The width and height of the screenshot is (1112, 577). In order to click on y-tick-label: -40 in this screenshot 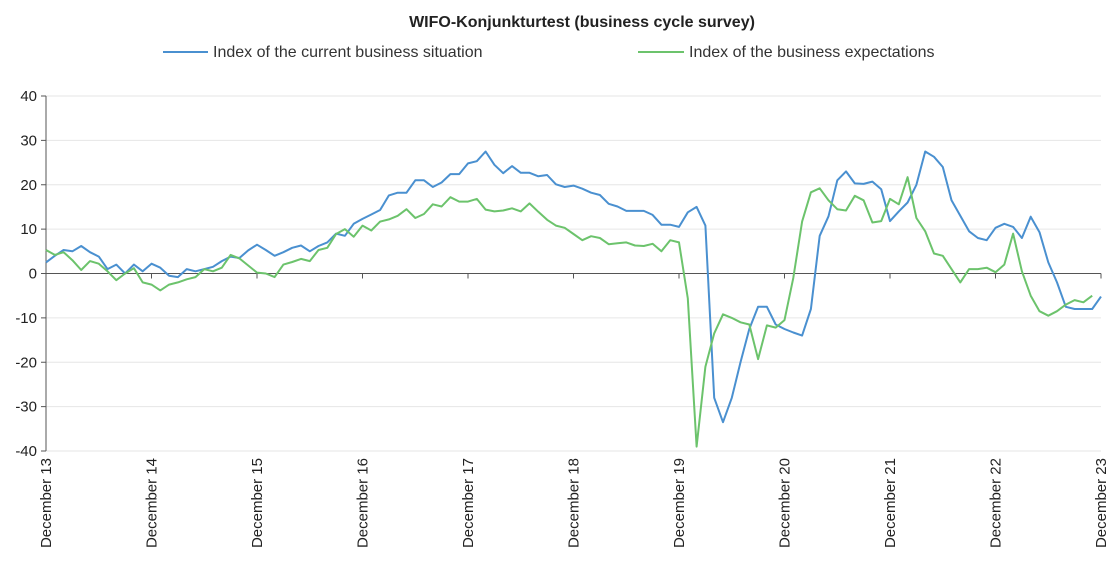, I will do `click(26, 451)`.